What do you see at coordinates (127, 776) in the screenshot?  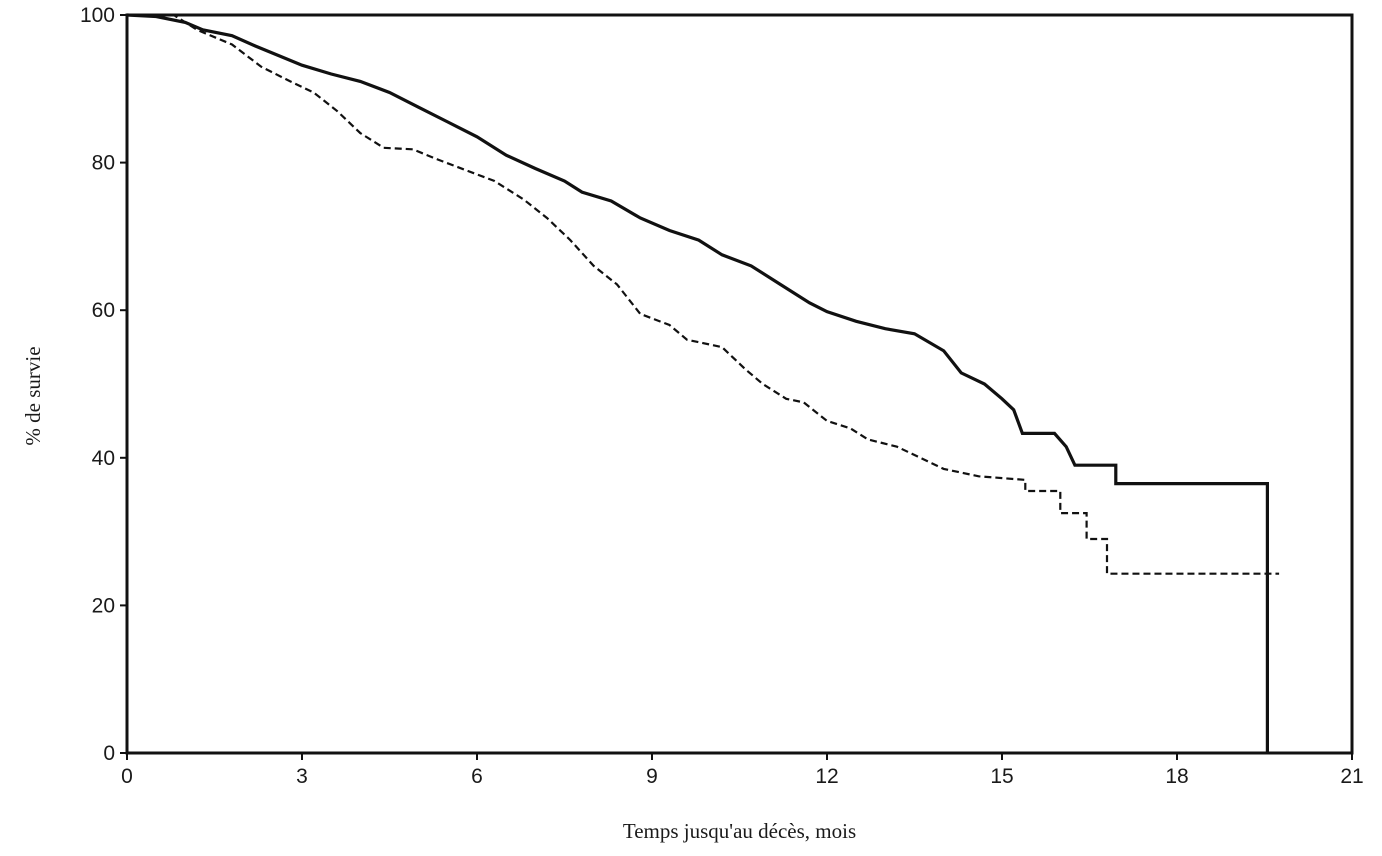 I see `x-tick-label-0: 0` at bounding box center [127, 776].